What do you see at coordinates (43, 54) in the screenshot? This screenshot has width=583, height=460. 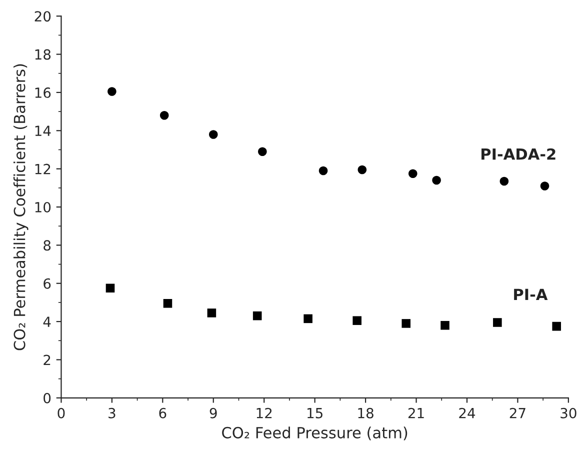 I see `y-tick-label: 18` at bounding box center [43, 54].